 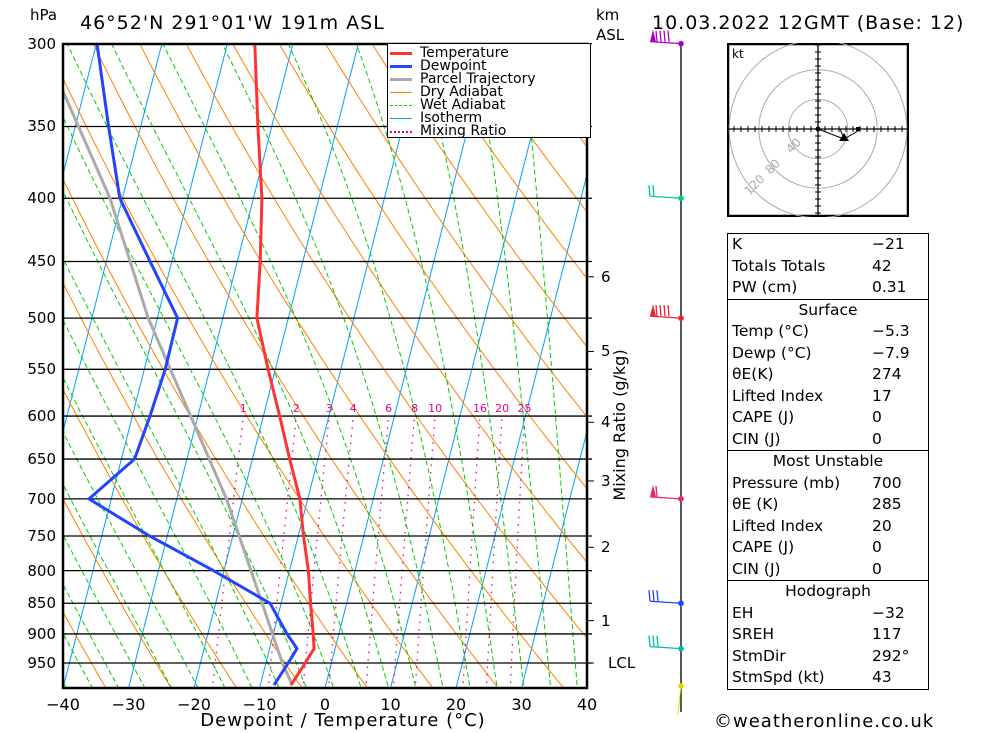 What do you see at coordinates (41, 498) in the screenshot?
I see `pressure-tick-label: 700` at bounding box center [41, 498].